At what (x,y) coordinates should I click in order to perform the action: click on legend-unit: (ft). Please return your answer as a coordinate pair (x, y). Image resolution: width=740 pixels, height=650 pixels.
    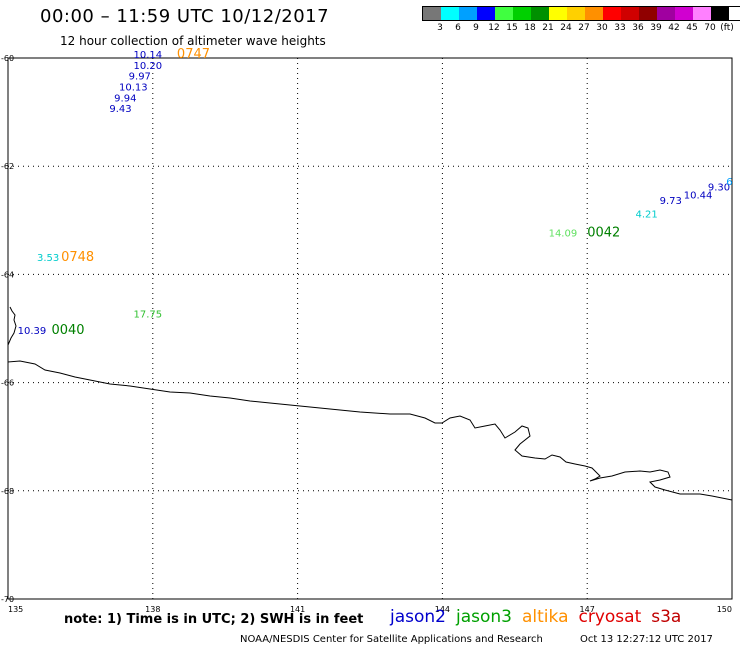
    Looking at the image, I should click on (727, 28).